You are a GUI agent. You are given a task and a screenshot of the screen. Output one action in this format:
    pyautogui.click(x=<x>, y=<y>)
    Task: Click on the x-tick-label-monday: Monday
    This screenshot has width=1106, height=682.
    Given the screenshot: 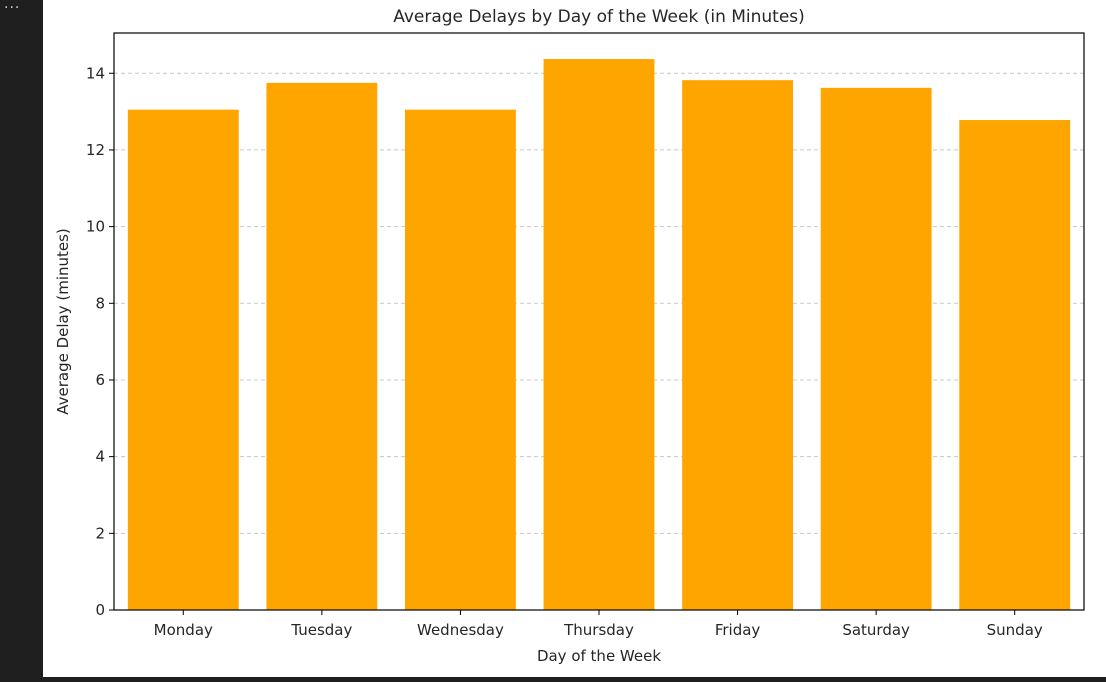 What is the action you would take?
    pyautogui.click(x=183, y=630)
    